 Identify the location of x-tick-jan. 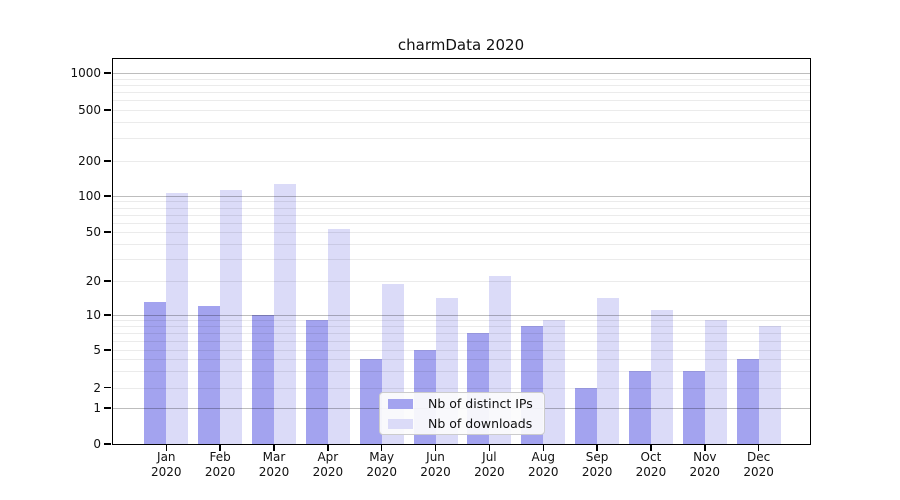
(166, 447).